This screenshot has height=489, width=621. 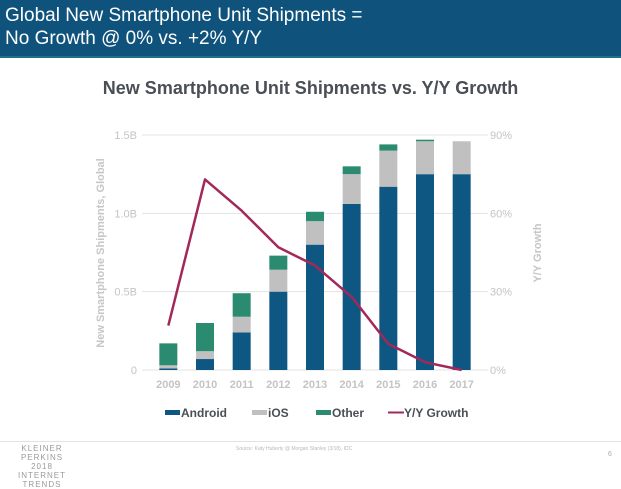 I want to click on y-tick-label: 1.0B, so click(x=125, y=214).